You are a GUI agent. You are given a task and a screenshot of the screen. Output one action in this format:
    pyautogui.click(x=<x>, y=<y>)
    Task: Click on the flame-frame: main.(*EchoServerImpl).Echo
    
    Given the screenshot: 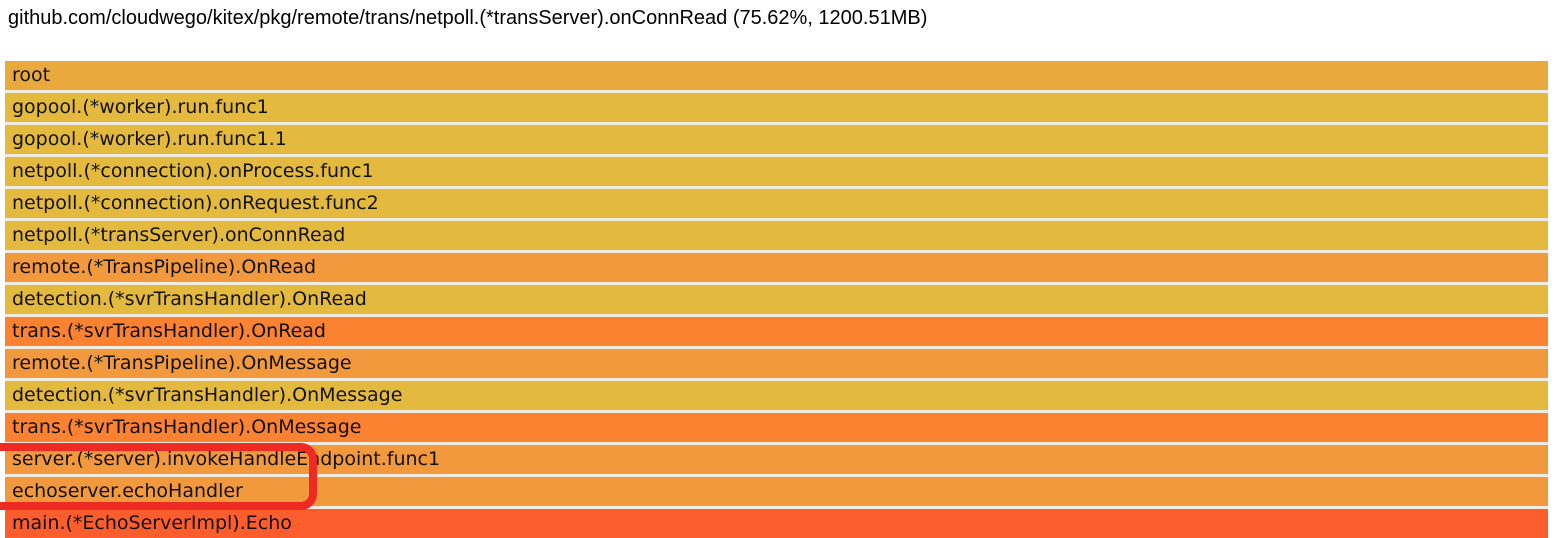 What is the action you would take?
    pyautogui.click(x=776, y=523)
    